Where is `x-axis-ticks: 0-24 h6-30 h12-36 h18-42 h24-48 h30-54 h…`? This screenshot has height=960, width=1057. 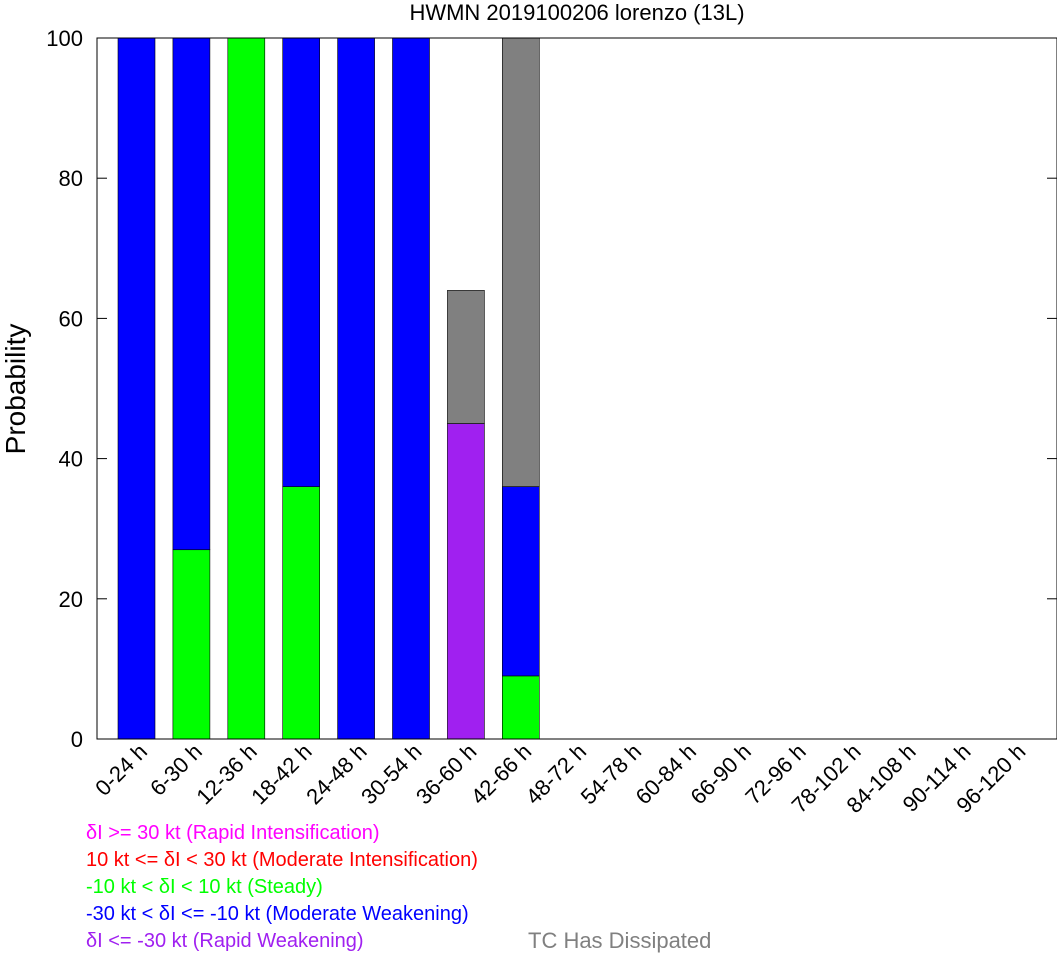
x-axis-ticks: 0-24 h6-30 h12-36 h18-42 h24-48 h30-54 h… is located at coordinates (560, 778).